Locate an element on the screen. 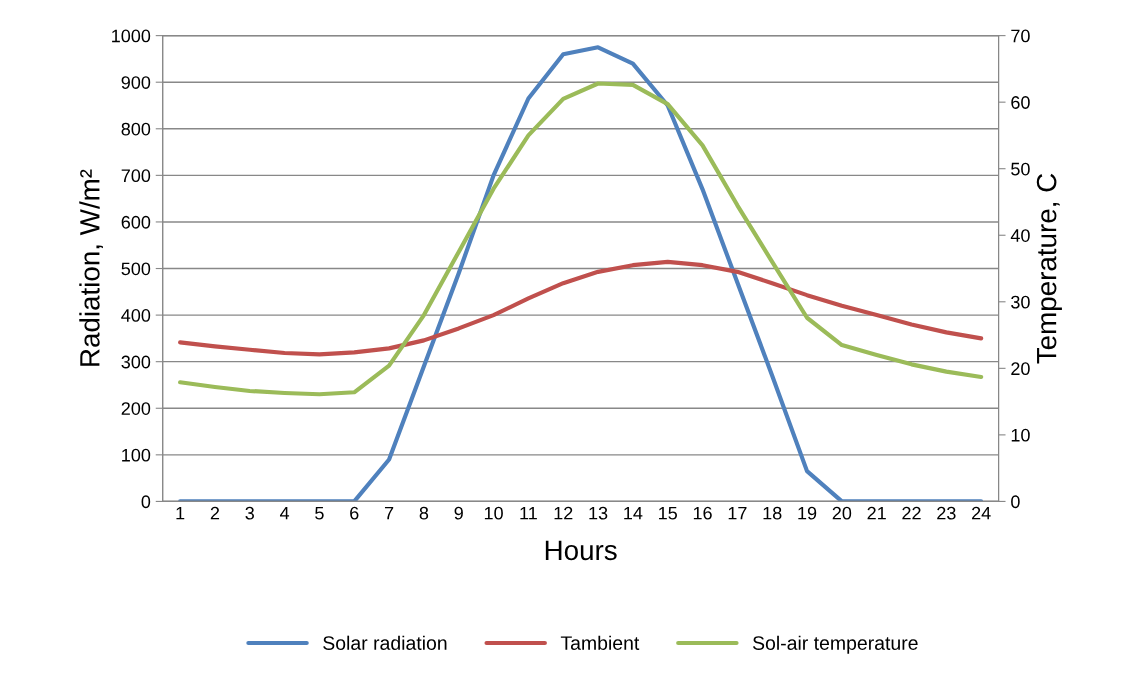  x-tick-label: 22 is located at coordinates (911, 513).